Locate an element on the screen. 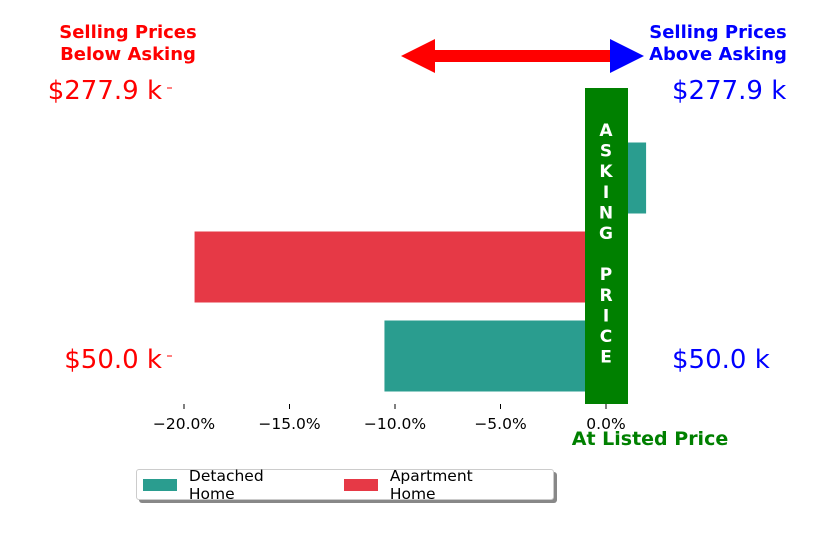 This screenshot has width=834, height=541. asking-letter-7: P is located at coordinates (606, 275).